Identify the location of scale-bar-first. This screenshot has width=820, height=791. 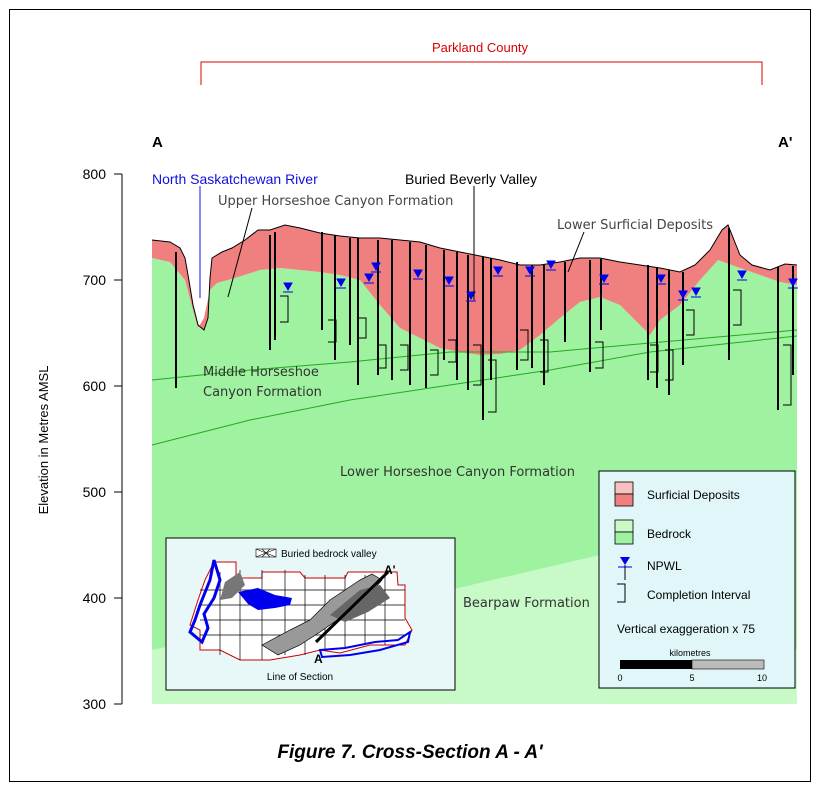
(656, 664).